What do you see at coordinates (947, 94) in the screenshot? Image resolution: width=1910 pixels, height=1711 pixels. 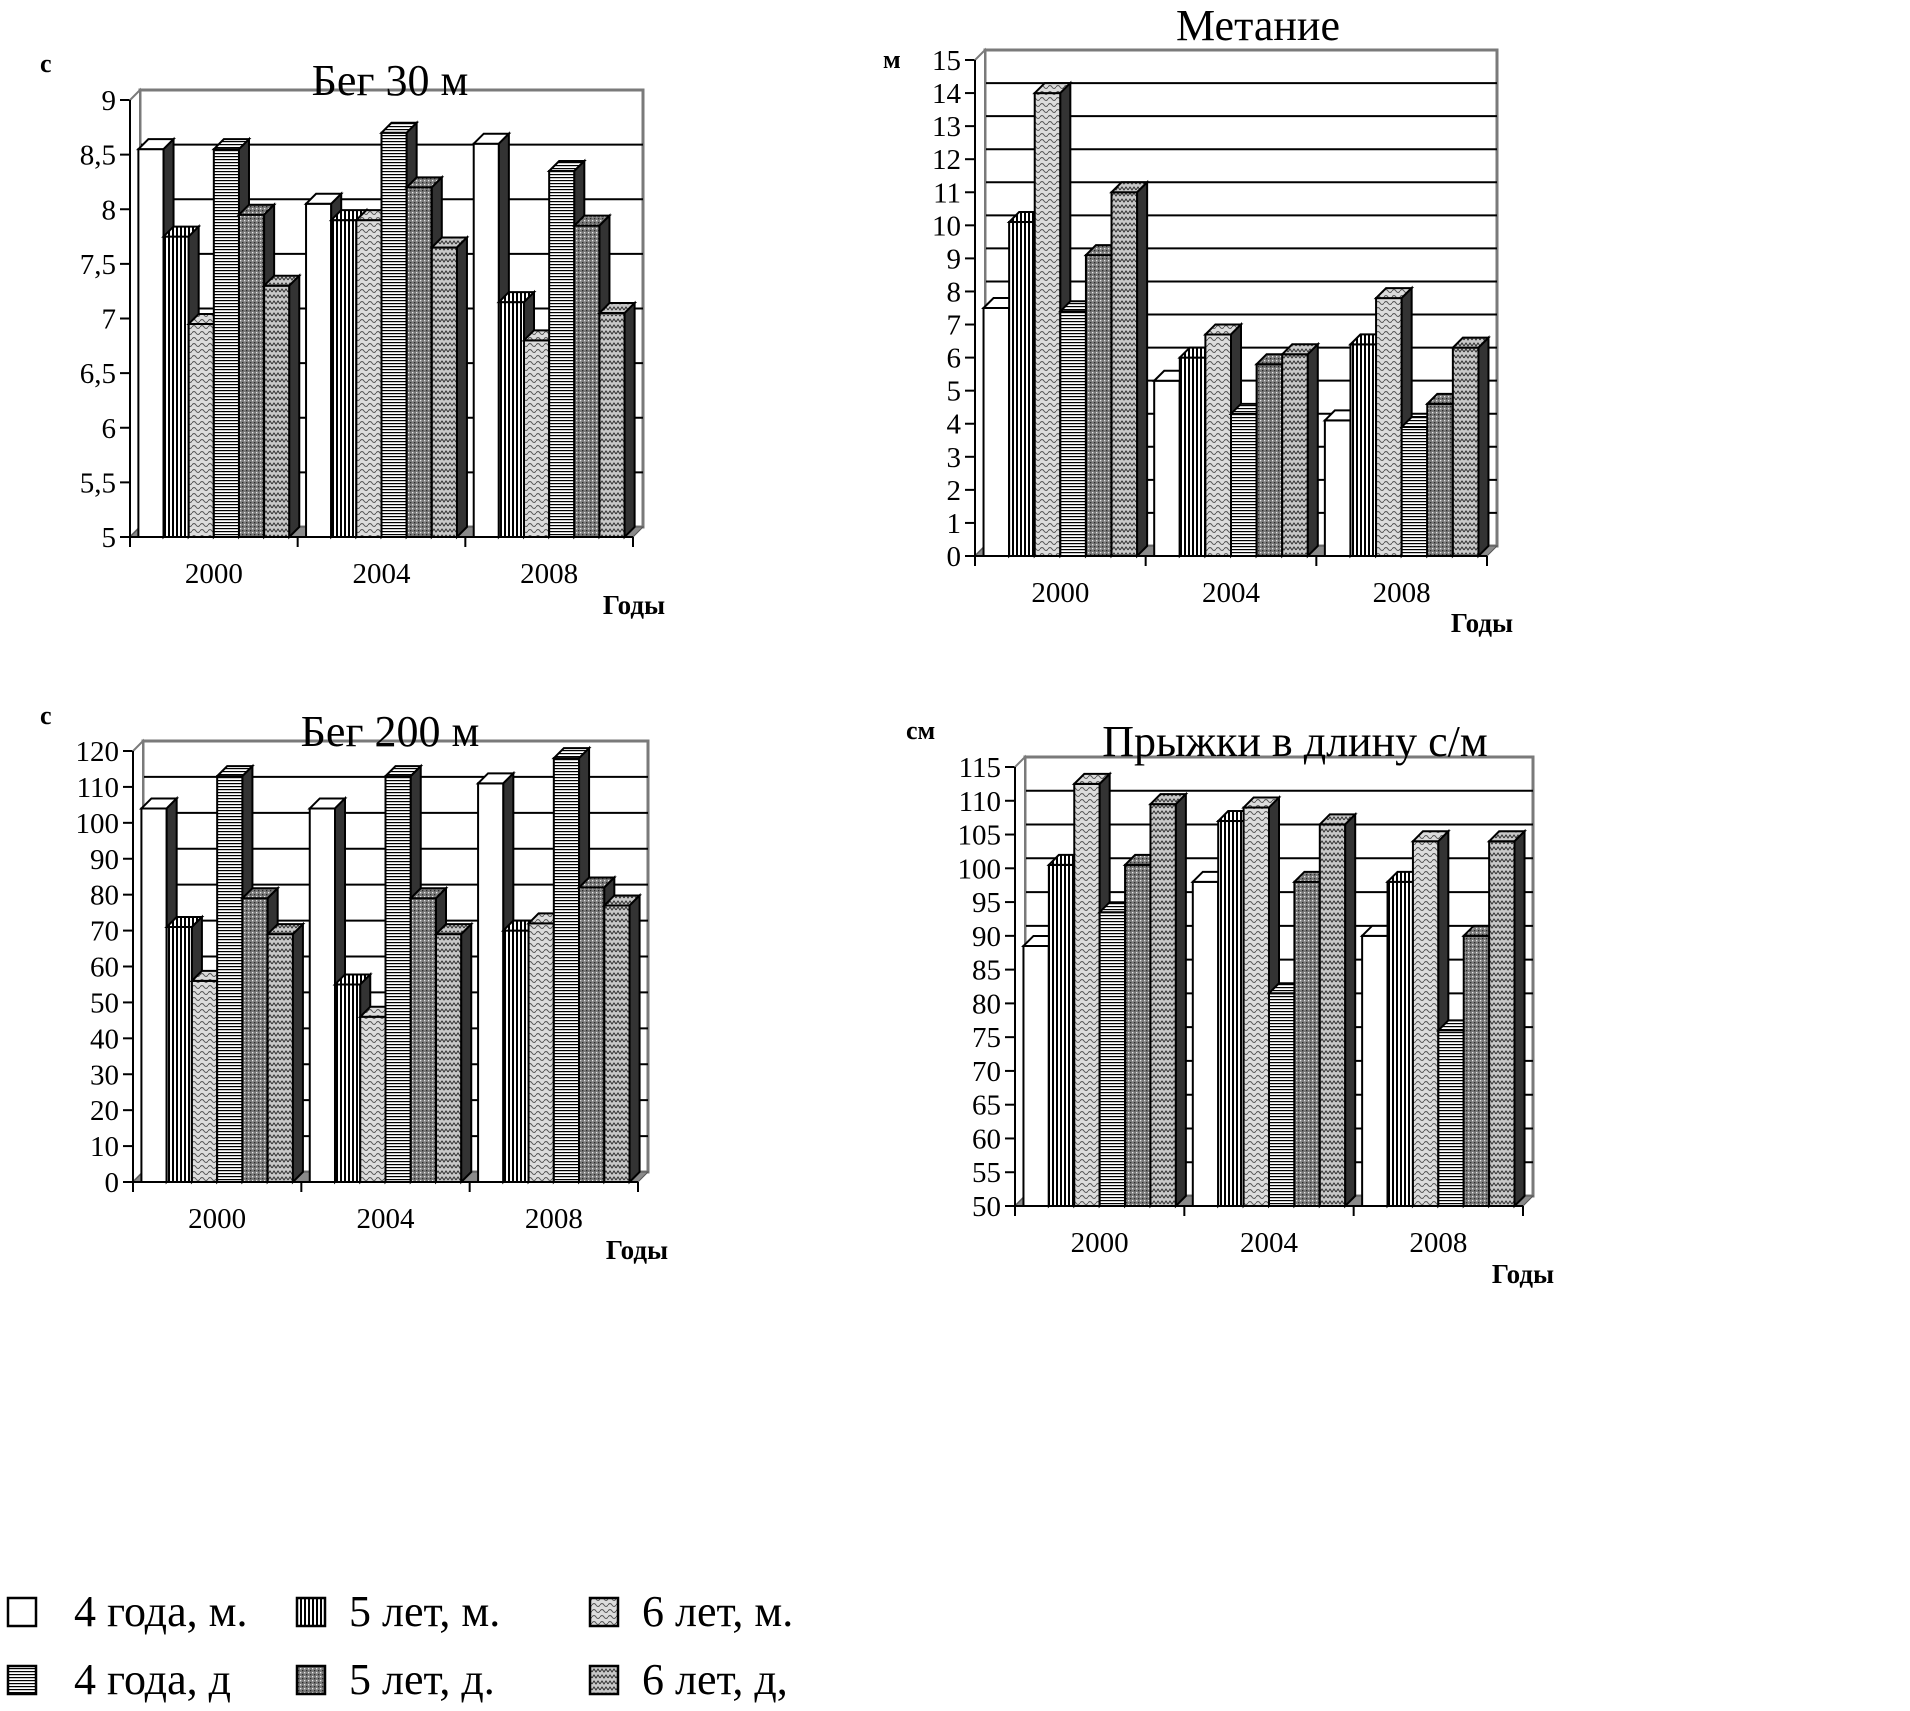 I see `y-tick-label: 14` at bounding box center [947, 94].